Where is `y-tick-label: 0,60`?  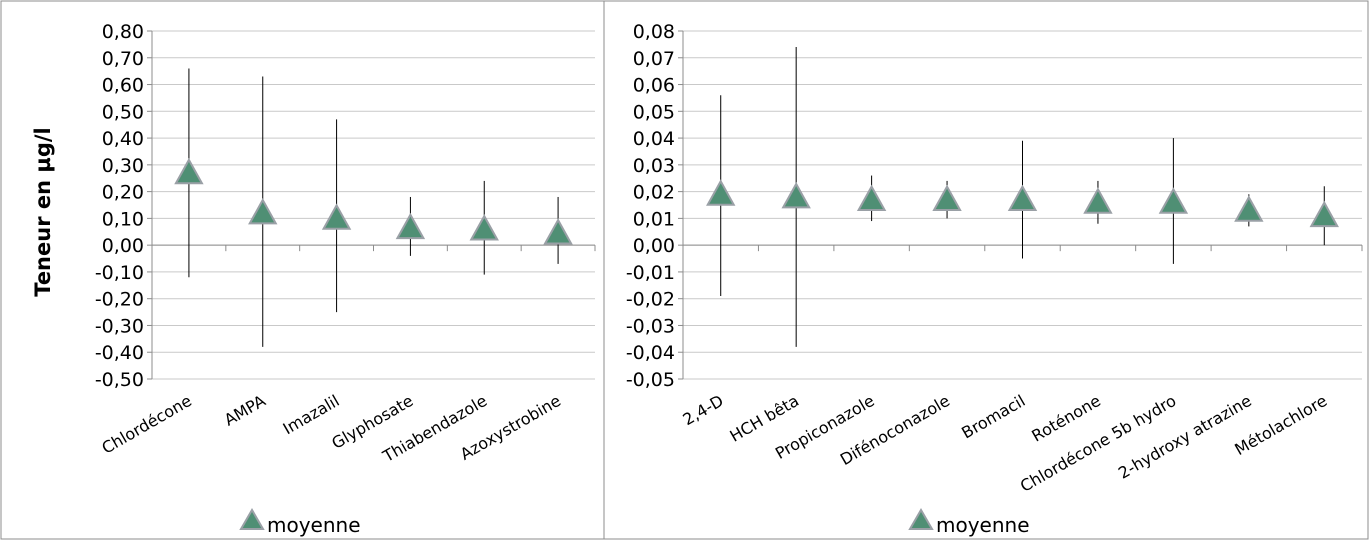
y-tick-label: 0,60 is located at coordinates (123, 86).